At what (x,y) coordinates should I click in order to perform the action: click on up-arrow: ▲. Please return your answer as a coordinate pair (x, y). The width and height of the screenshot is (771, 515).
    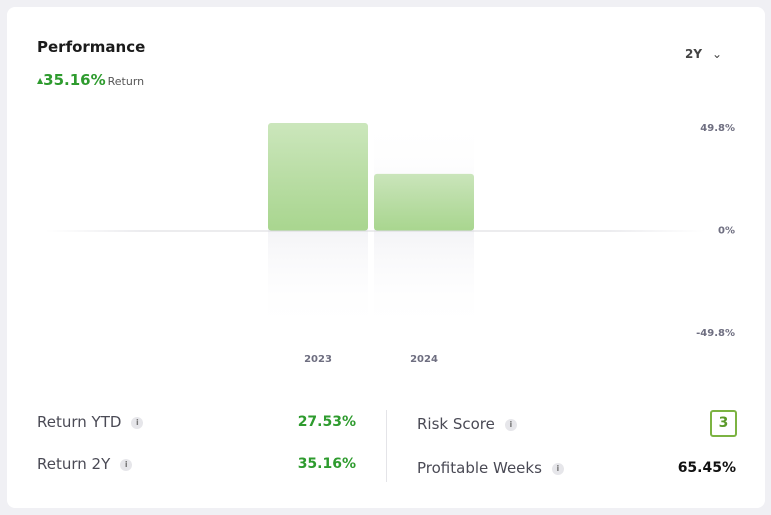
    Looking at the image, I should click on (40, 80).